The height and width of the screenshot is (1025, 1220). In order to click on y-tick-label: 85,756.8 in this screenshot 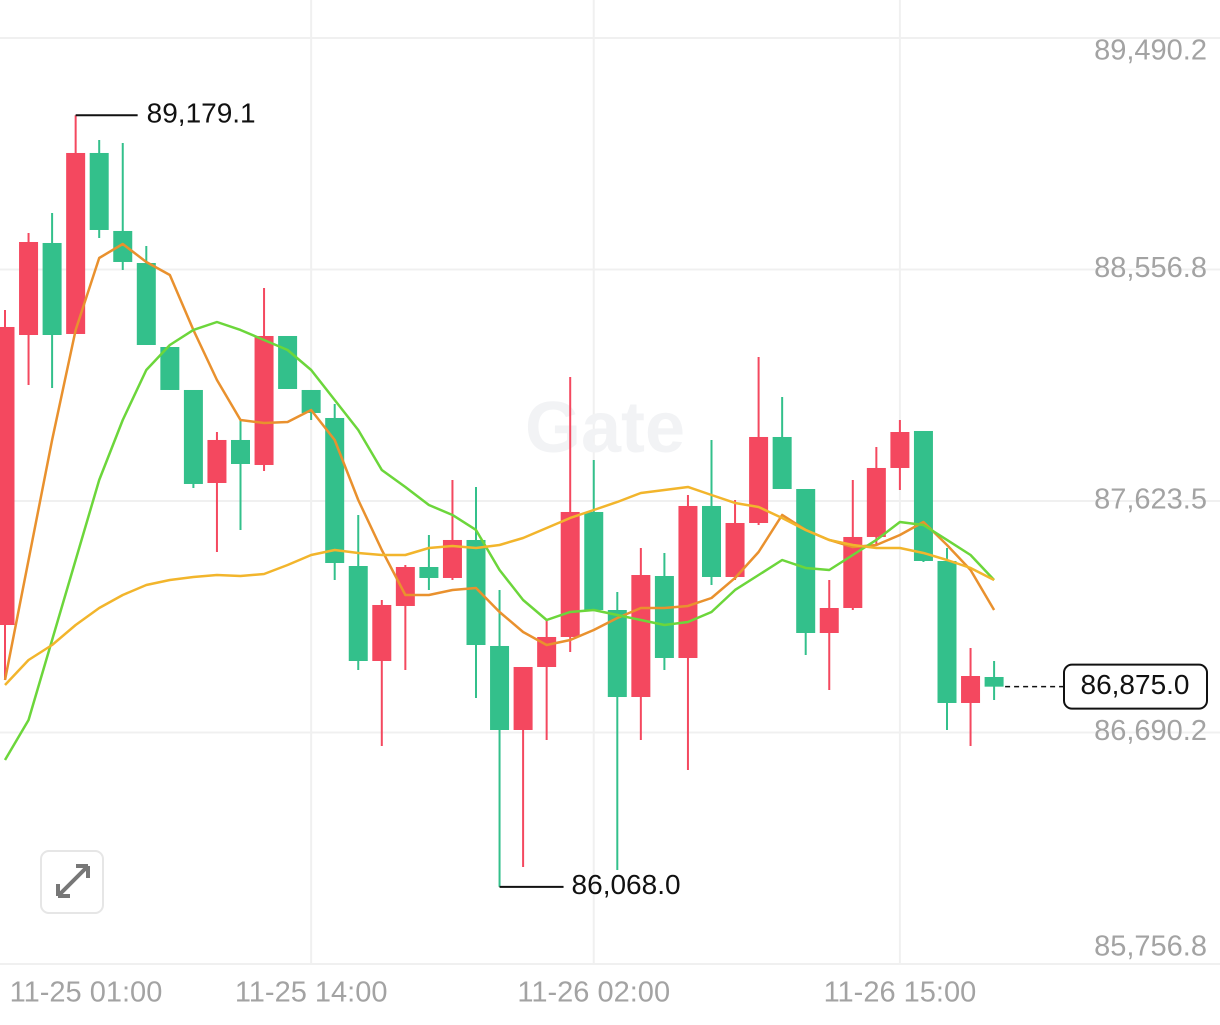, I will do `click(1150, 947)`.